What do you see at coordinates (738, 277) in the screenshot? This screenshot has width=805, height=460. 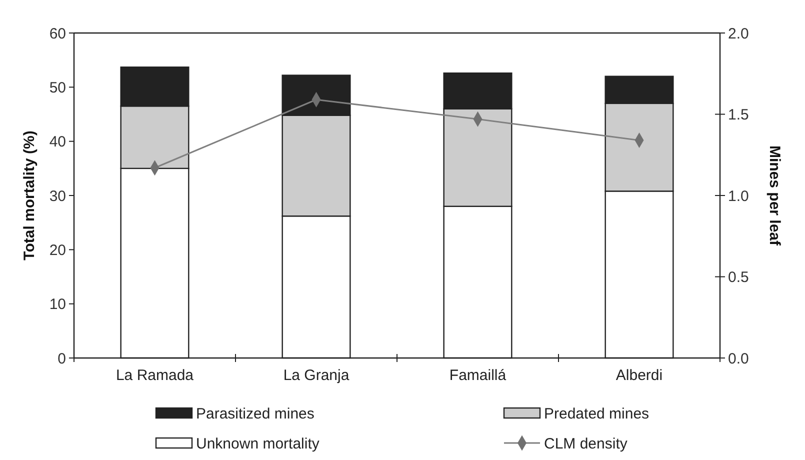 I see `y2-tick-label: 0.5` at bounding box center [738, 277].